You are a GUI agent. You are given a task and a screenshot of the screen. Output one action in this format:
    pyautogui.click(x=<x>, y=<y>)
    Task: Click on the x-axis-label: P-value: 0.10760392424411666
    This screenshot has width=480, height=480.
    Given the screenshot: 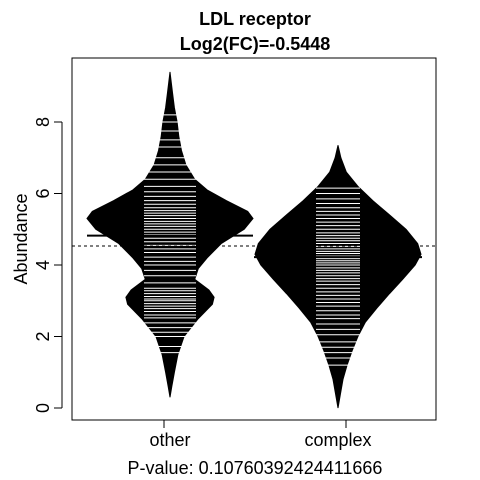 What is the action you would take?
    pyautogui.click(x=255, y=468)
    